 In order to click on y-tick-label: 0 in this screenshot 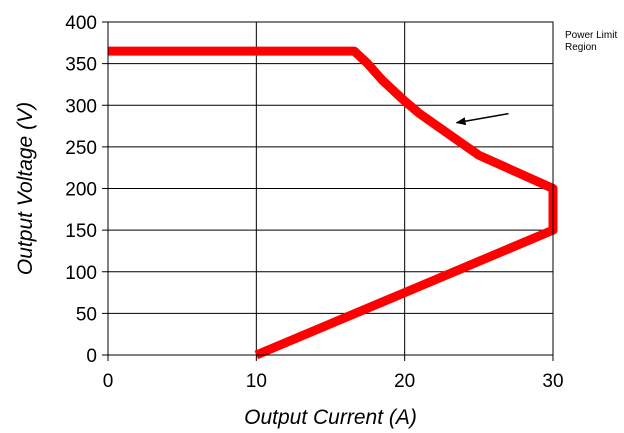, I will do `click(91, 356)`.